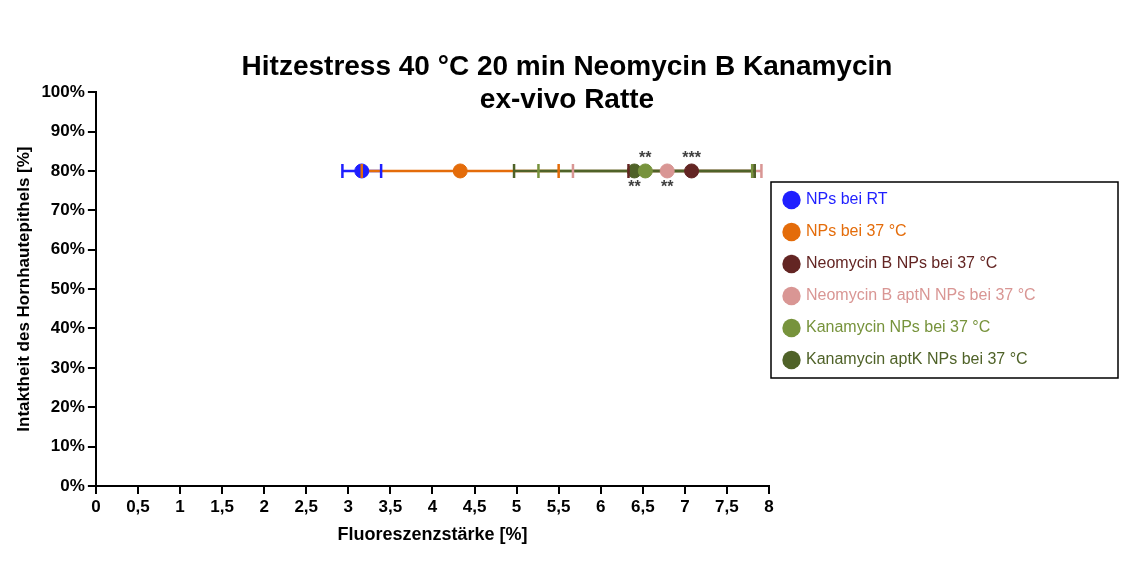 Image resolution: width=1130 pixels, height=570 pixels. I want to click on legend-label: NPs bei 37 °C, so click(856, 231).